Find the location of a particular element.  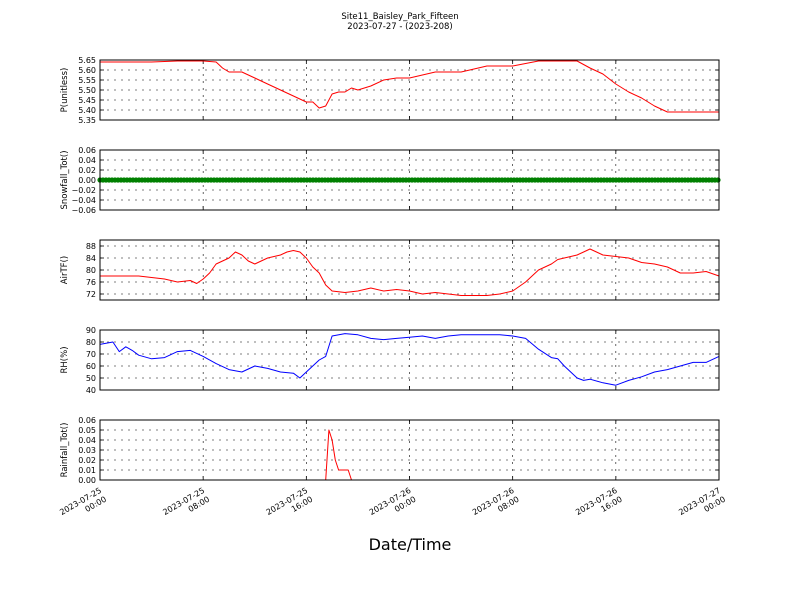

y-axis-label: RH(%) is located at coordinates (65, 359).